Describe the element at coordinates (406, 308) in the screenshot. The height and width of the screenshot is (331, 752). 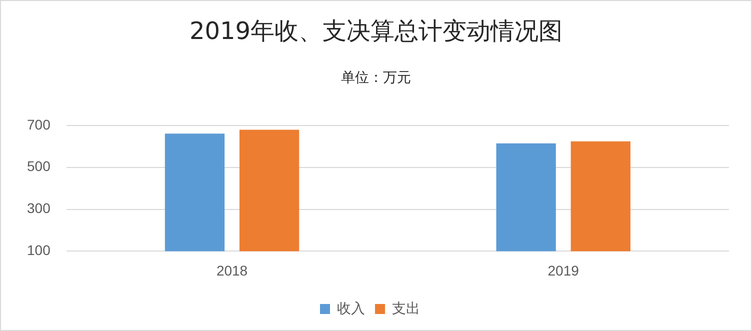
I see `legend-label: 支出` at that location.